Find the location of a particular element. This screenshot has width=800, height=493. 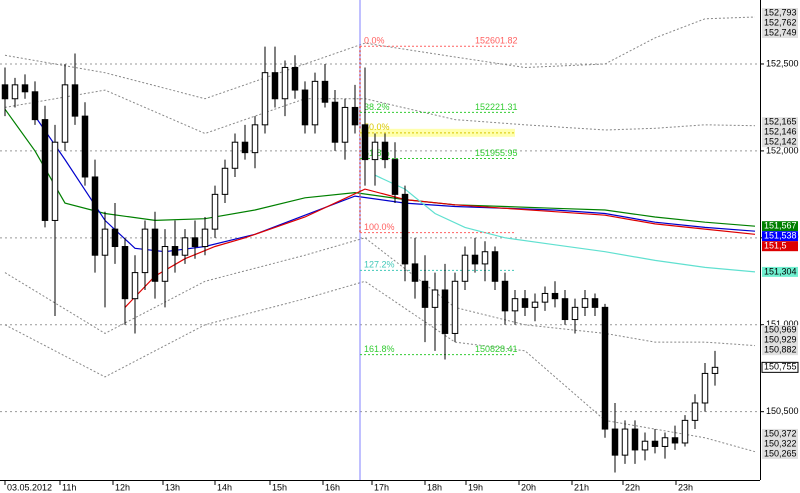

x-tick-label: 13h is located at coordinates (172, 487).